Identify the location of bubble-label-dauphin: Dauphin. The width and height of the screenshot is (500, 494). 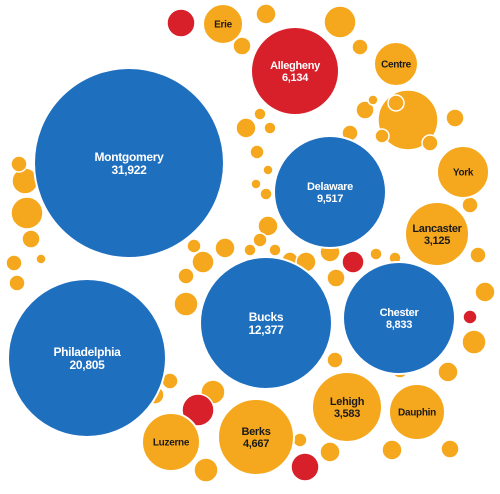
(417, 413).